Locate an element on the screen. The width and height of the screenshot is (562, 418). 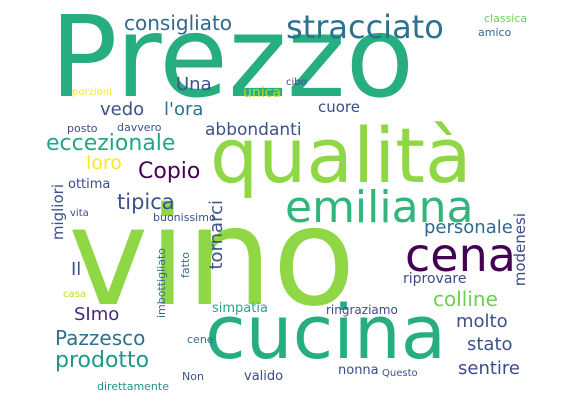
word-posto: posto is located at coordinates (82, 128).